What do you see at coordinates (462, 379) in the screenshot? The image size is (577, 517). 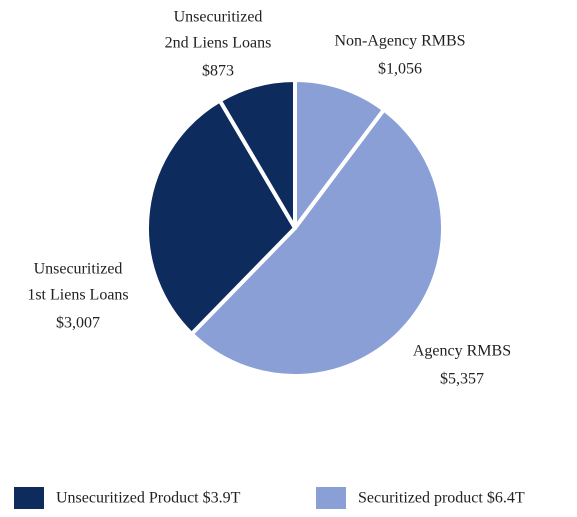 I see `slice-value-label: $5,357` at bounding box center [462, 379].